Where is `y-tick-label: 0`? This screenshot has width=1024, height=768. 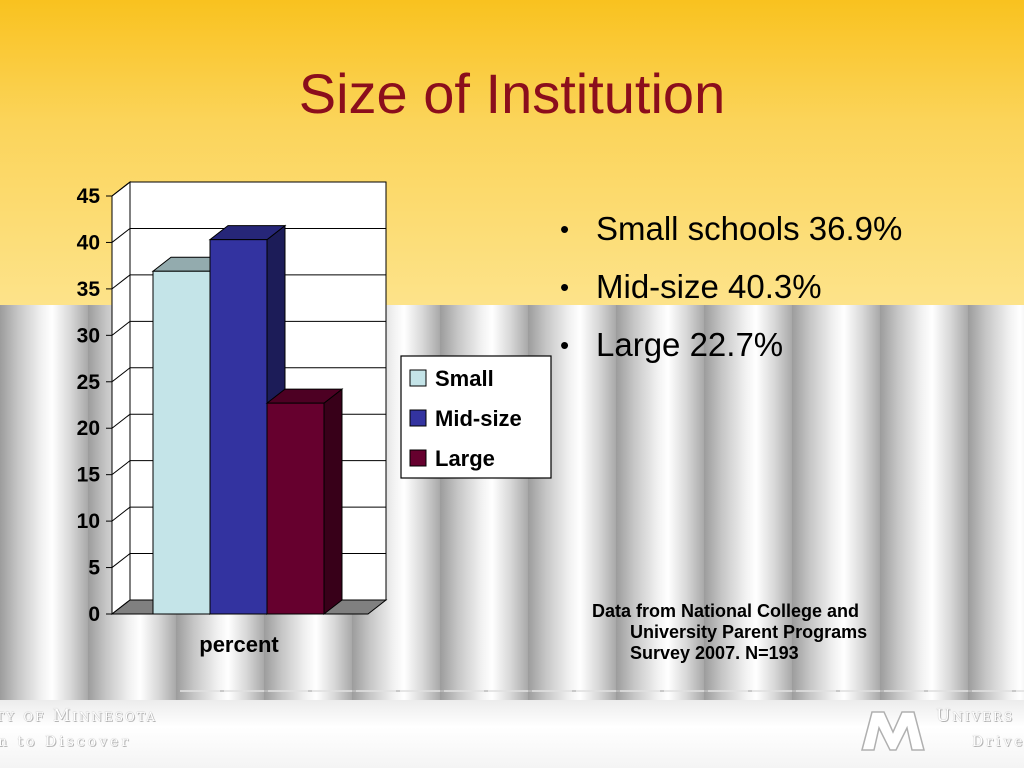 y-tick-label: 0 is located at coordinates (94, 614).